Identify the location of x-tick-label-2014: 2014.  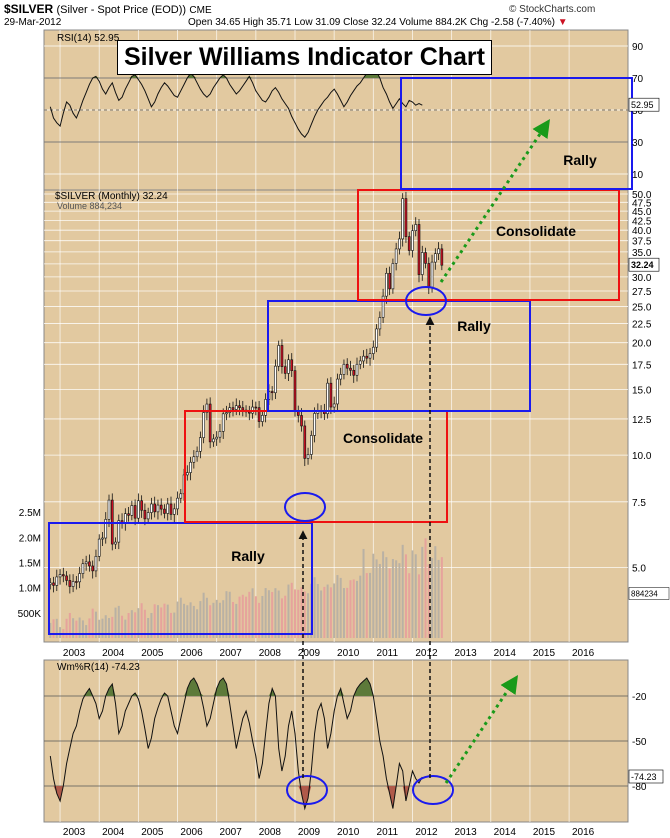
(505, 653).